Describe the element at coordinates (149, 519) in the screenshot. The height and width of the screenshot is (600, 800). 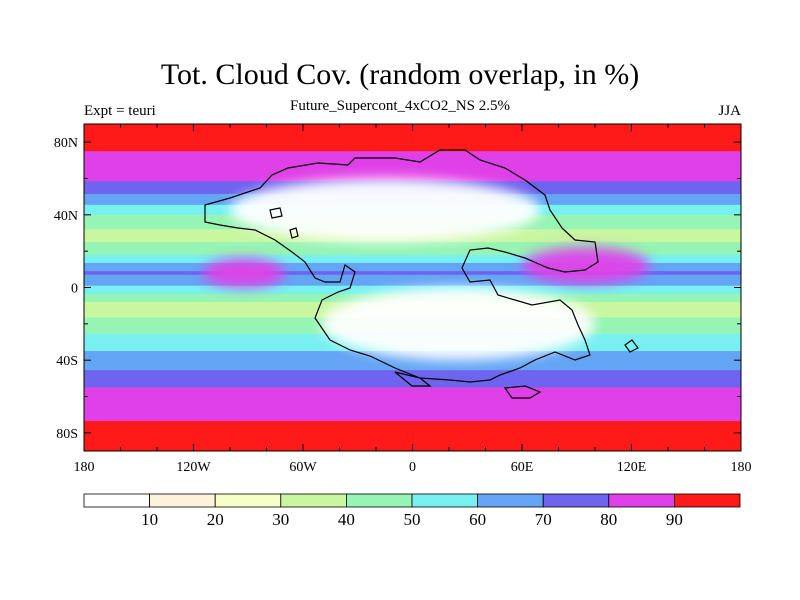
I see `colorbar-label: 10` at that location.